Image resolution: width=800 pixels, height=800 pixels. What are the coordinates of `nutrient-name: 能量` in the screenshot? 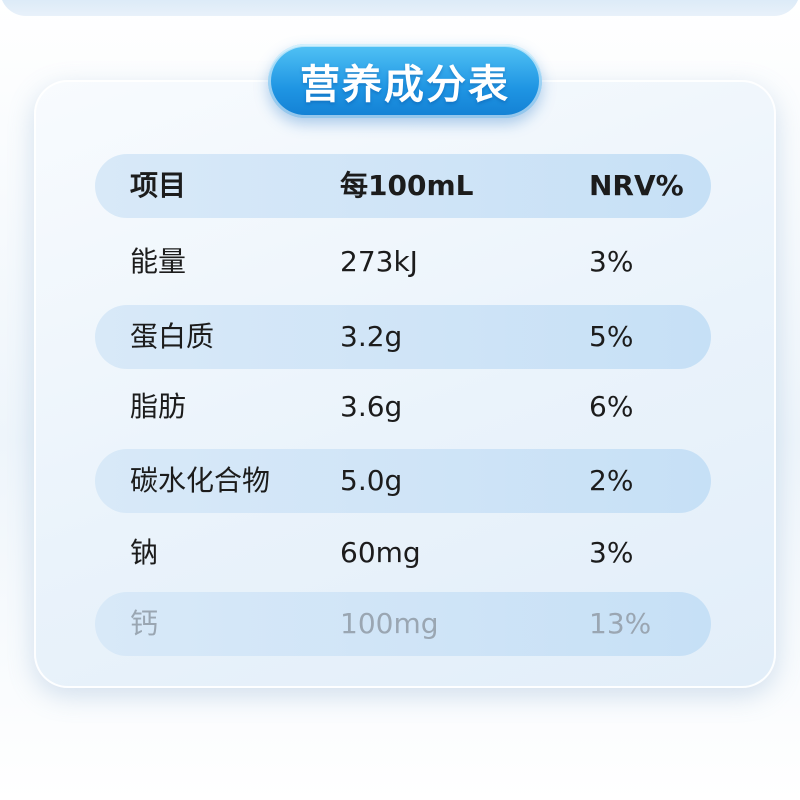 It's located at (158, 261).